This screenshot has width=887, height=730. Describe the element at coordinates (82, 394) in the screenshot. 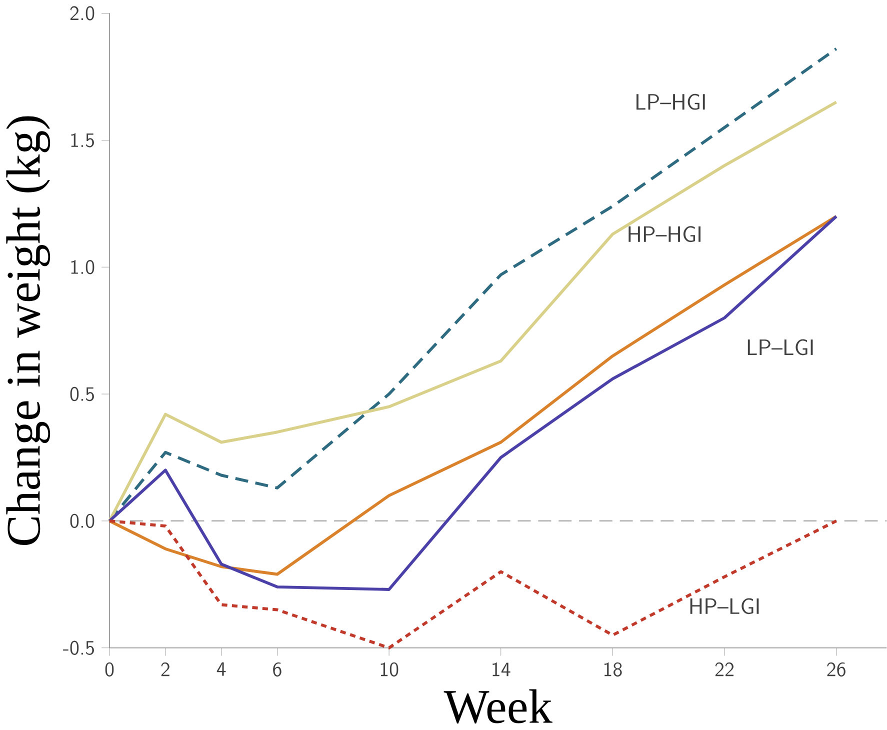

I see `y-tick-label: 0.5` at that location.